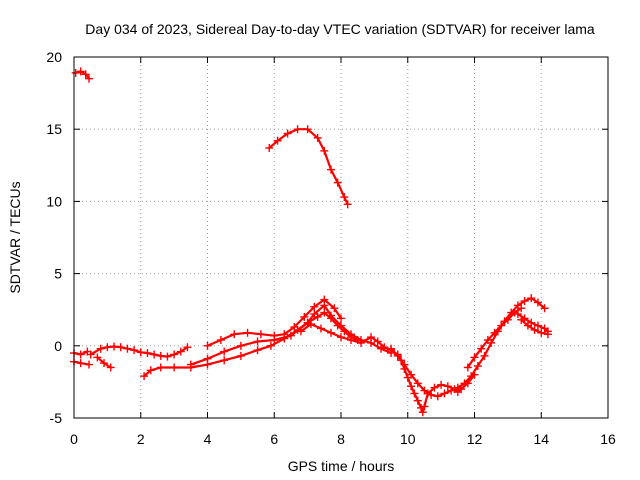 This screenshot has height=480, width=640. Describe the element at coordinates (475, 439) in the screenshot. I see `x-tick-label: 12` at that location.